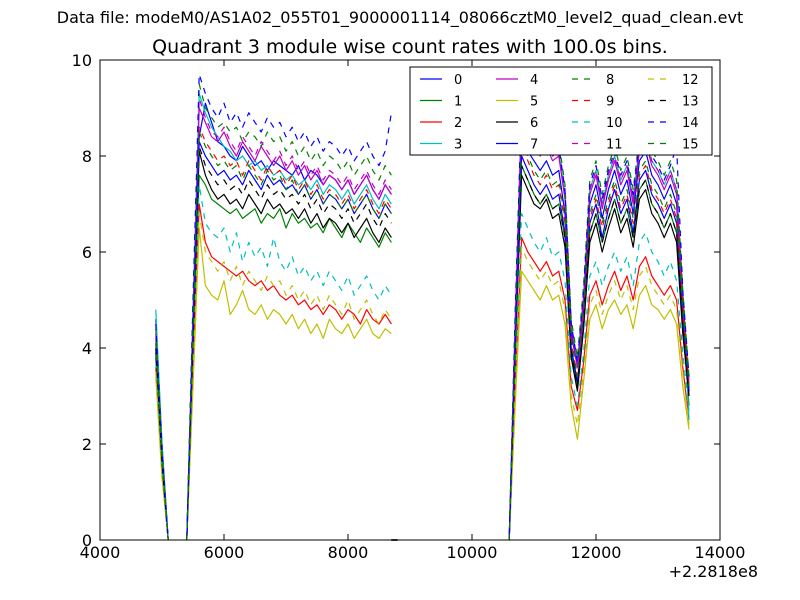 The width and height of the screenshot is (800, 600). What do you see at coordinates (534, 102) in the screenshot?
I see `legend-label: 5` at bounding box center [534, 102].